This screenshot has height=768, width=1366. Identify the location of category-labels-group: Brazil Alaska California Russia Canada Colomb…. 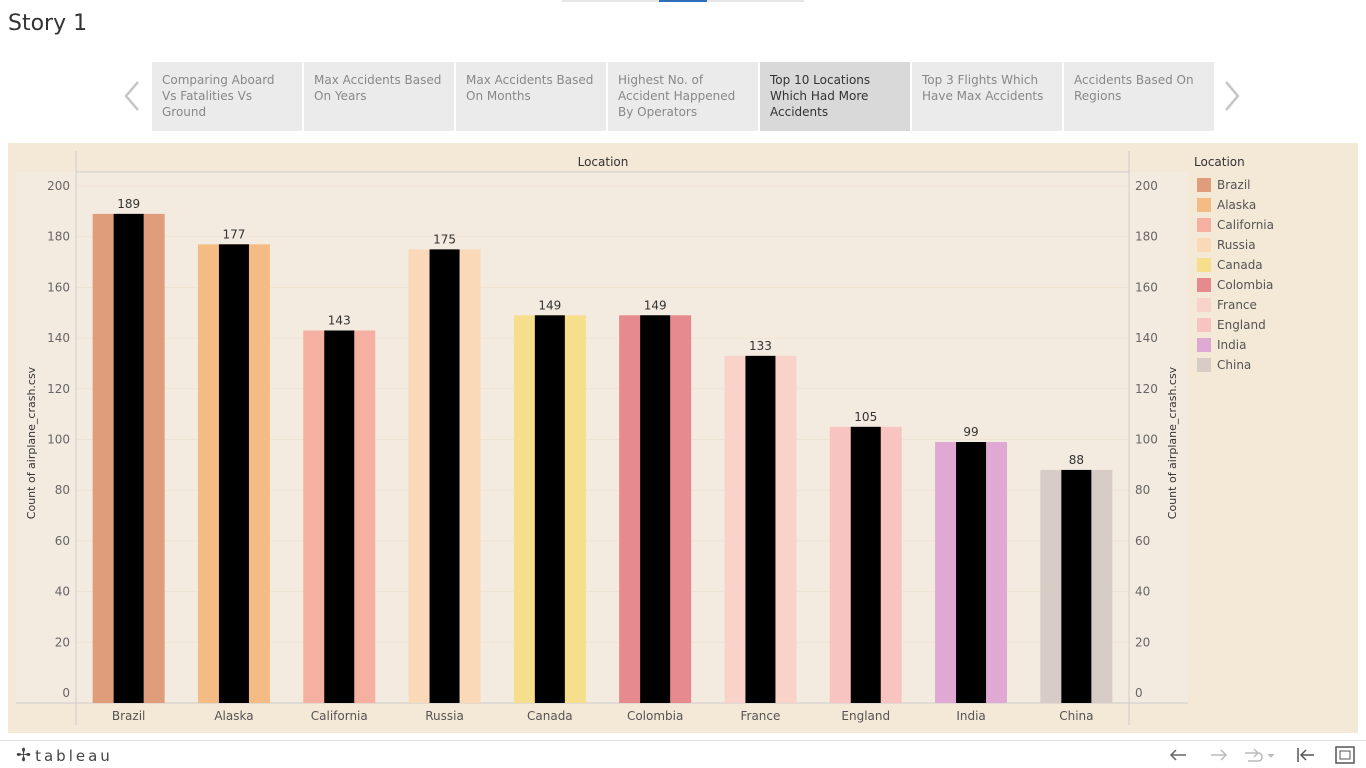
(603, 716).